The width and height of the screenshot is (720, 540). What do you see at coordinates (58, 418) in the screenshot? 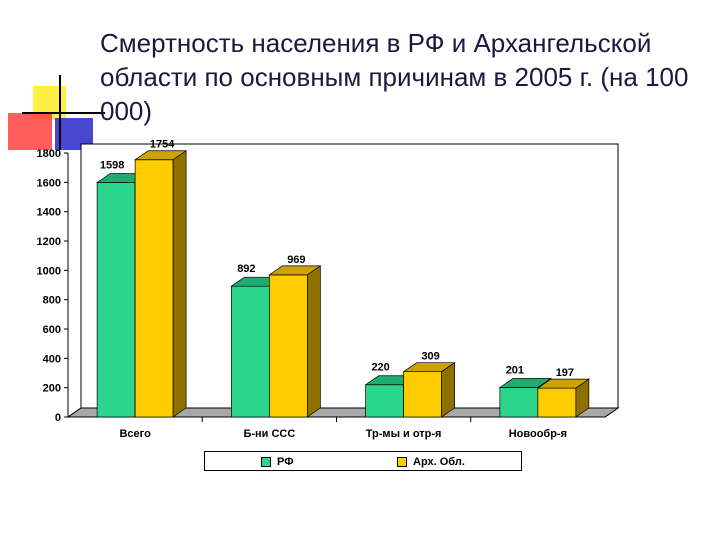
I see `y-tick-label: 0` at bounding box center [58, 418].